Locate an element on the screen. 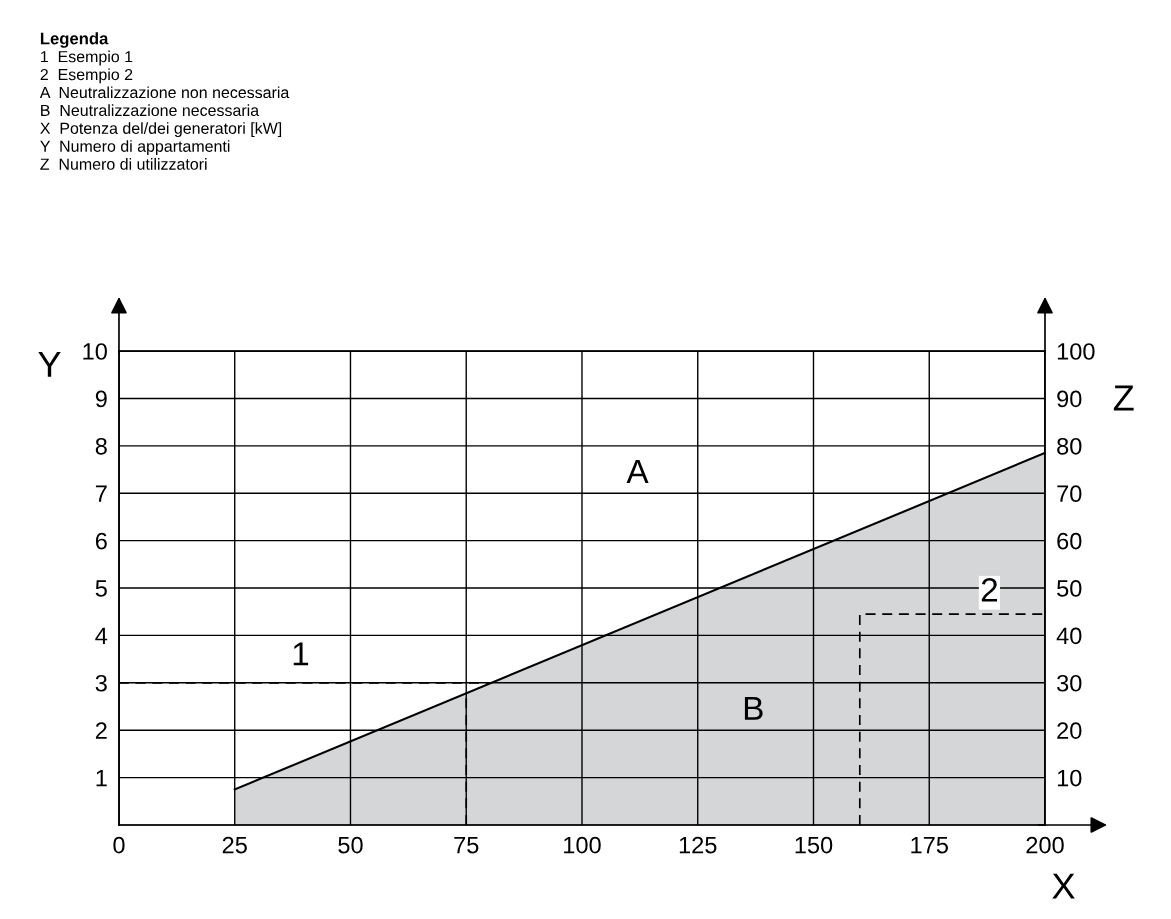  annotation: 1 is located at coordinates (301, 654).